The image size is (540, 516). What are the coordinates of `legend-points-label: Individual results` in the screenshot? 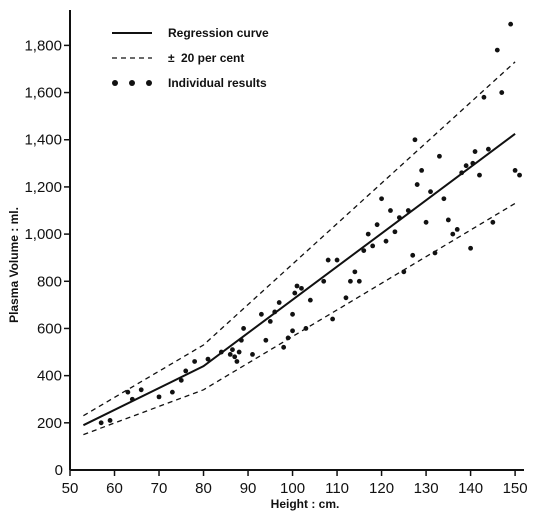 It's located at (217, 83).